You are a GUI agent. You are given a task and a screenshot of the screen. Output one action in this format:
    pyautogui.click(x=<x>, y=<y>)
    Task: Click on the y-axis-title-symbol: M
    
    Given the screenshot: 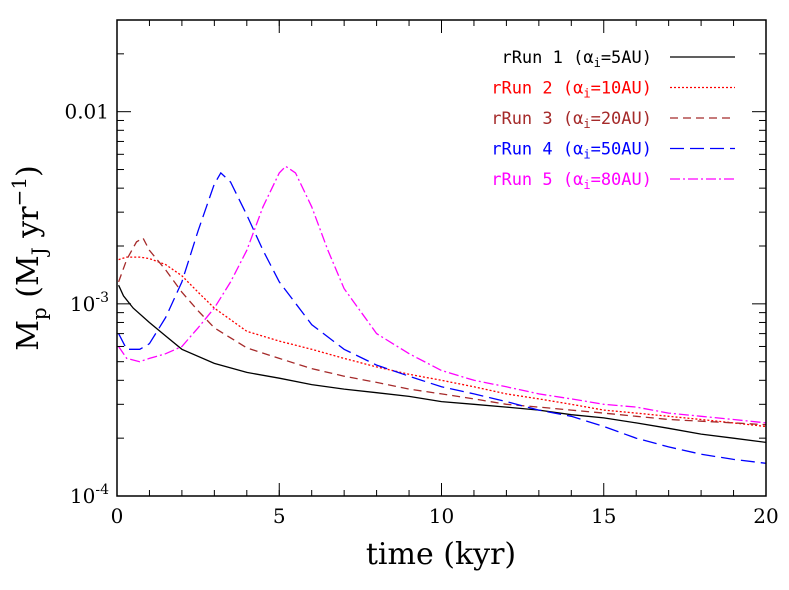 What is the action you would take?
    pyautogui.click(x=28, y=335)
    